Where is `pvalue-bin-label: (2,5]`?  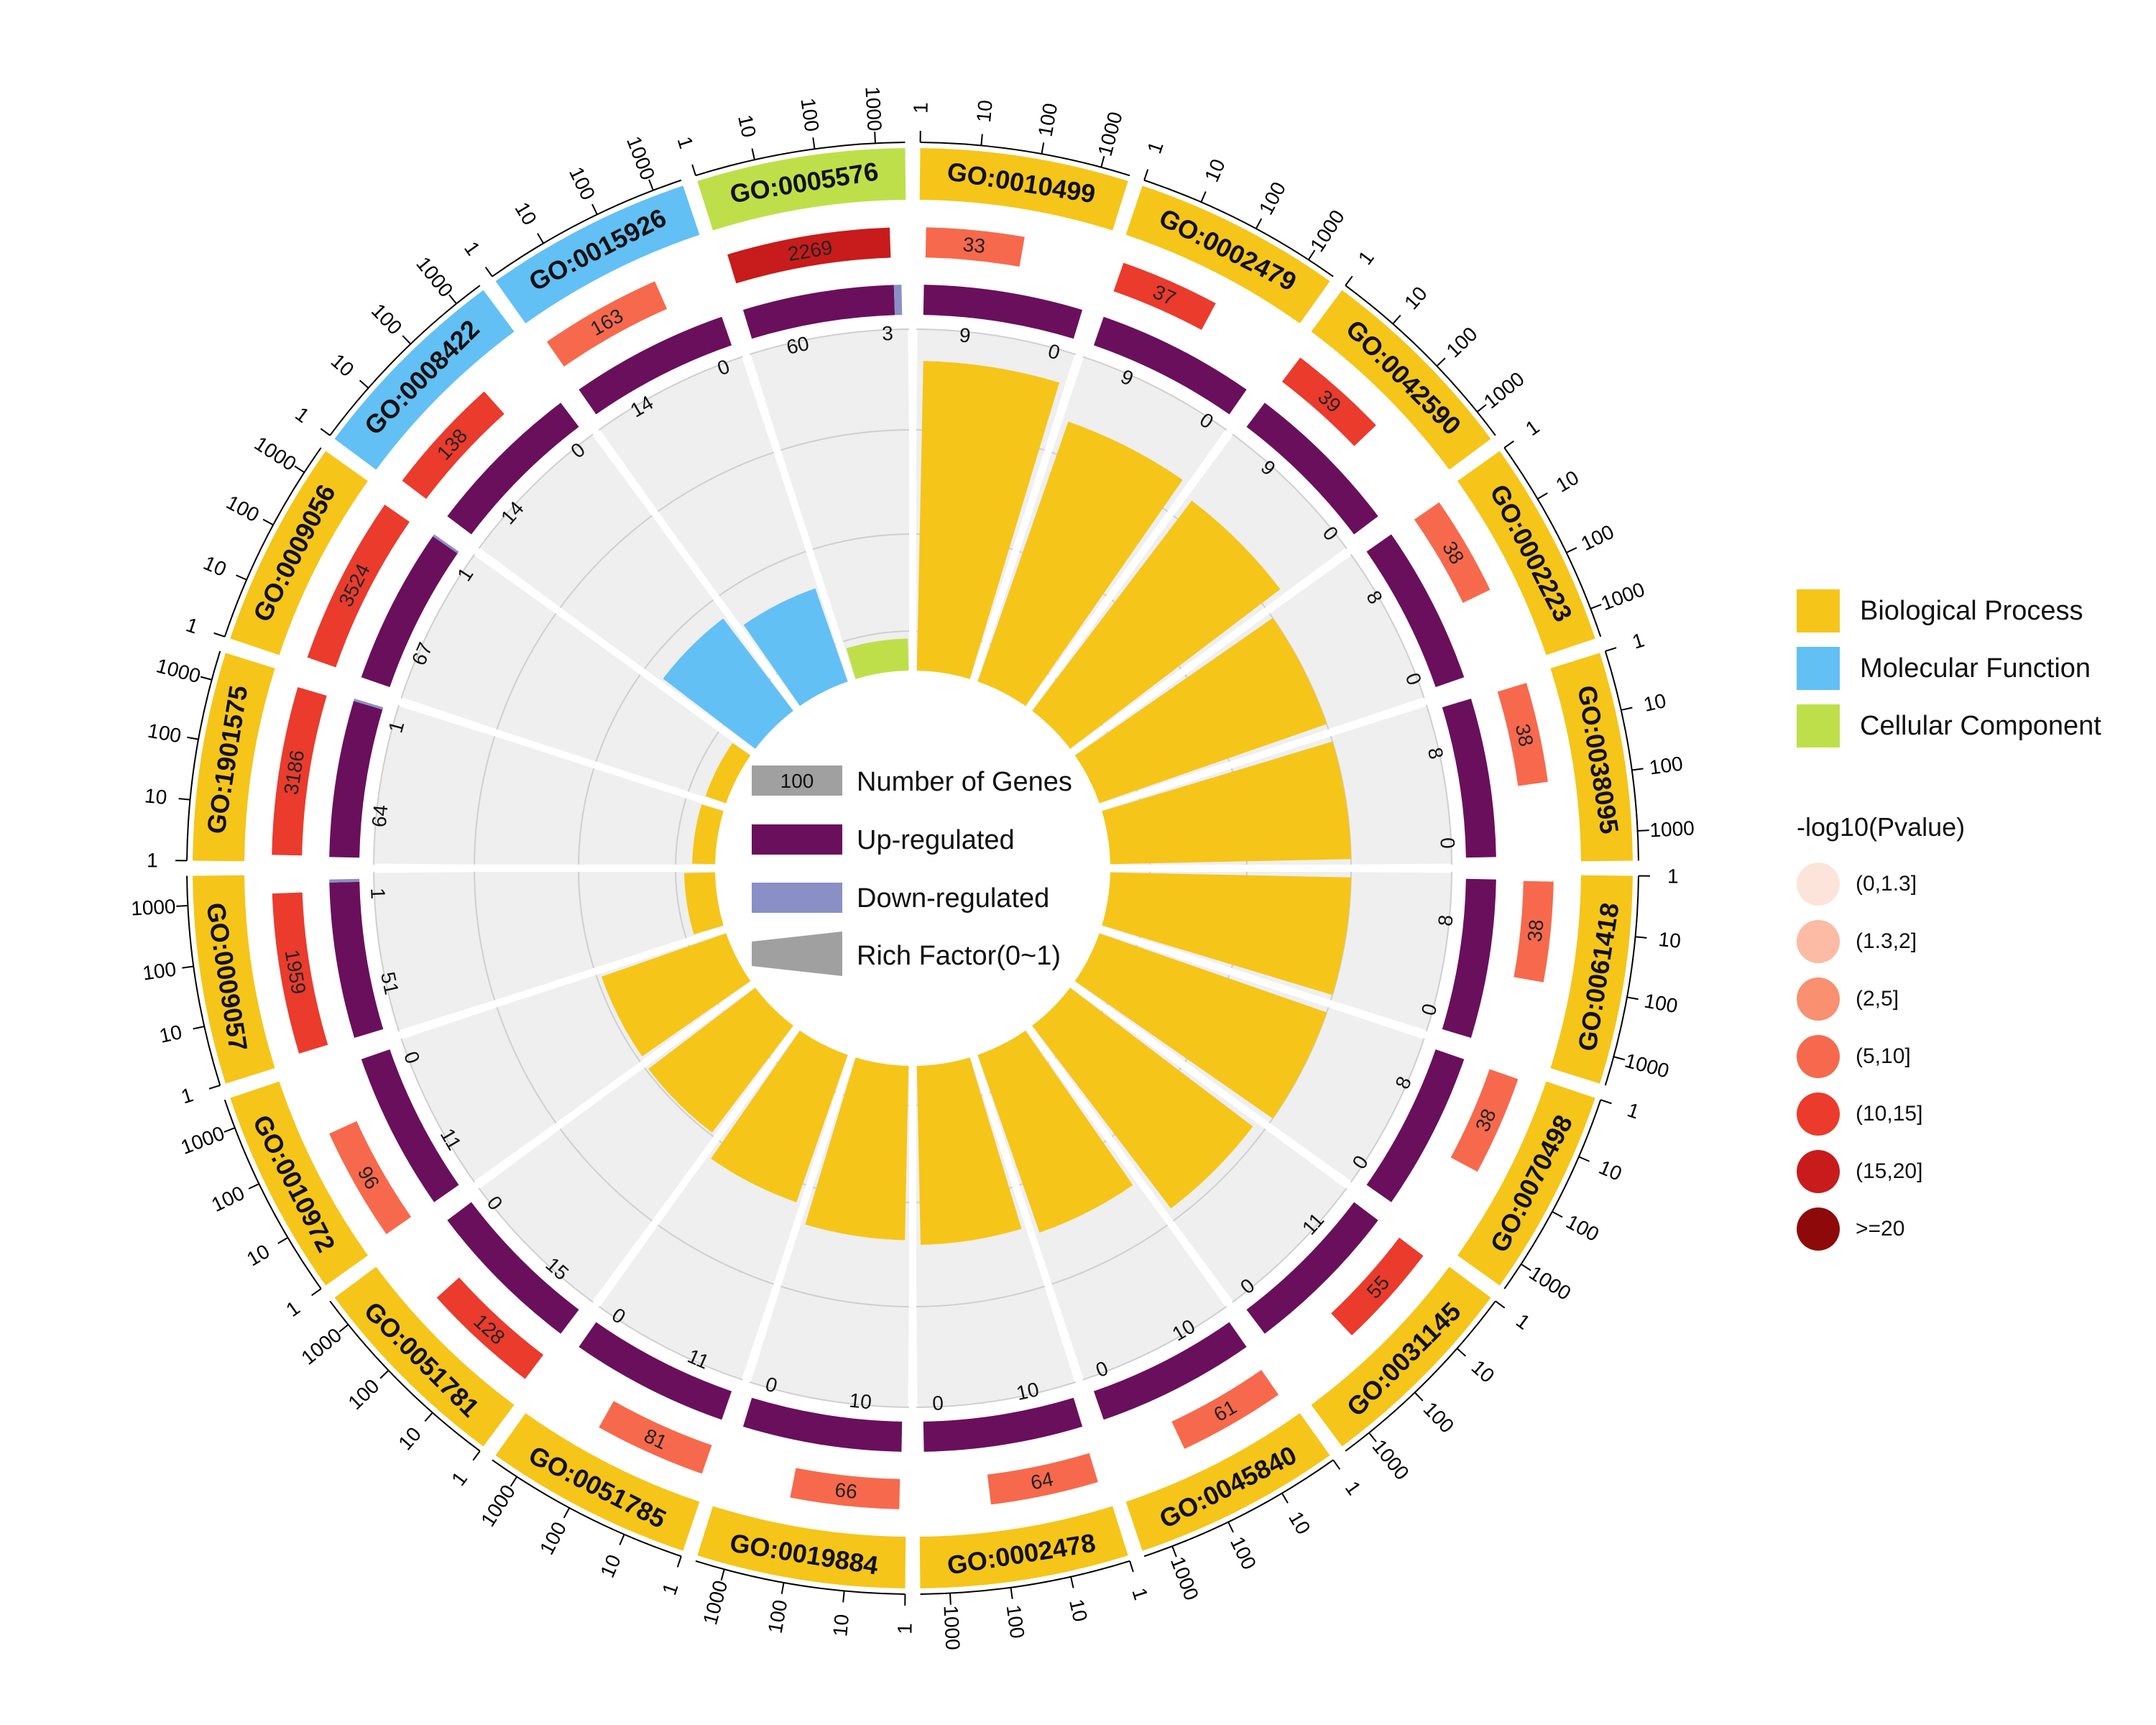
pvalue-bin-label: (2,5] is located at coordinates (1878, 999).